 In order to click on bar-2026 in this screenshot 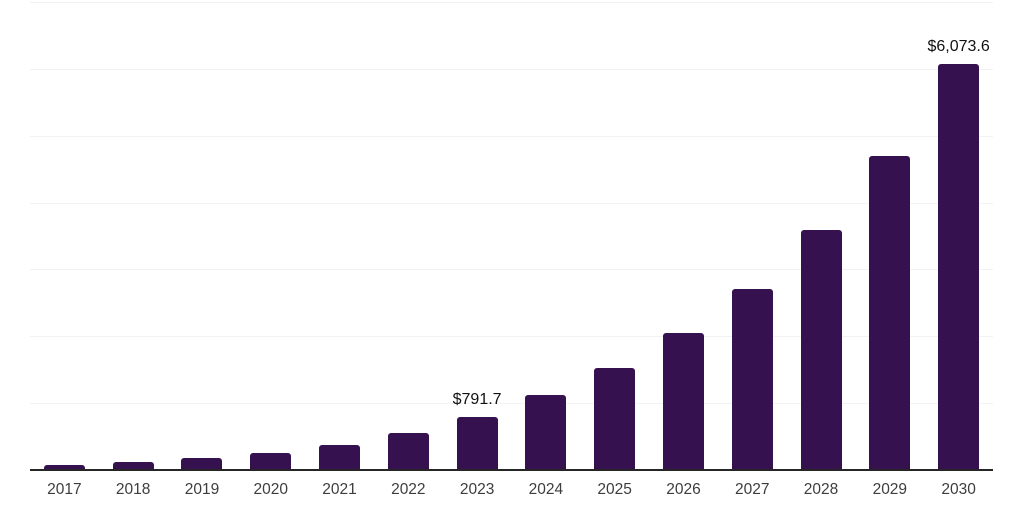, I will do `click(683, 401)`.